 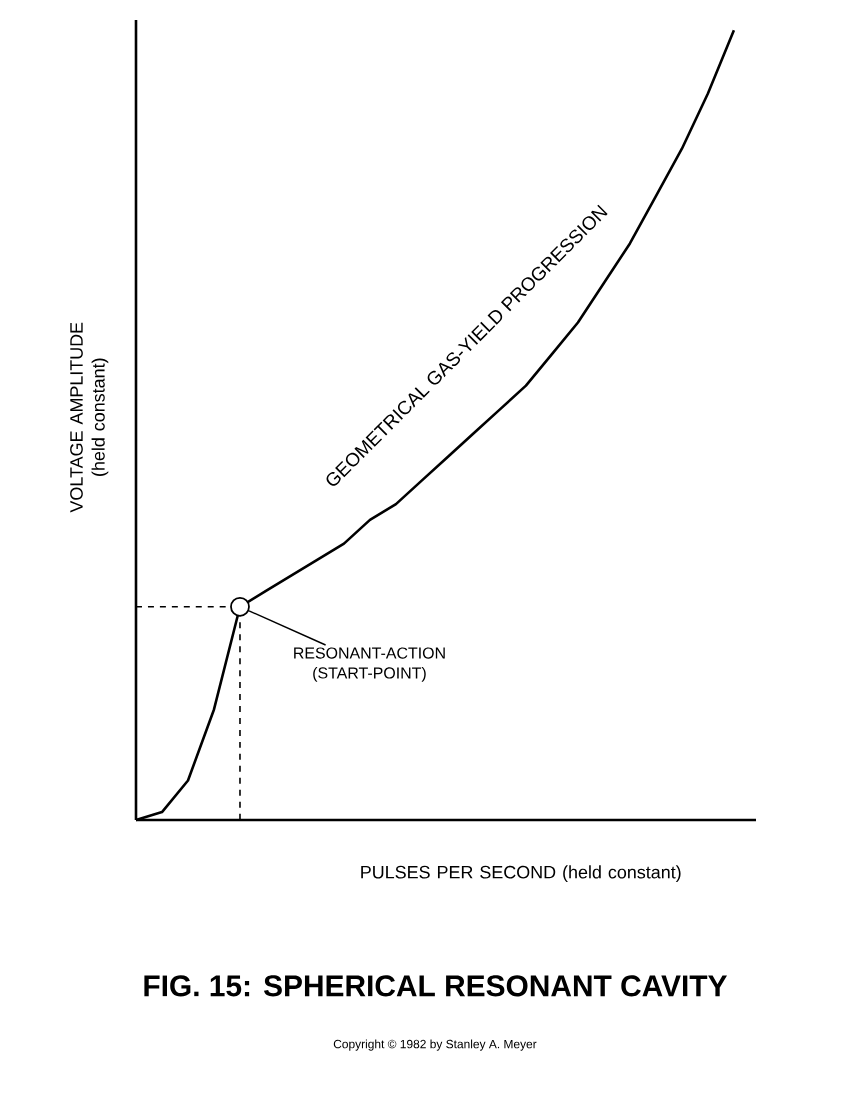 I want to click on x-axis-title: PULSES PER SECOND (held constant), so click(x=521, y=874).